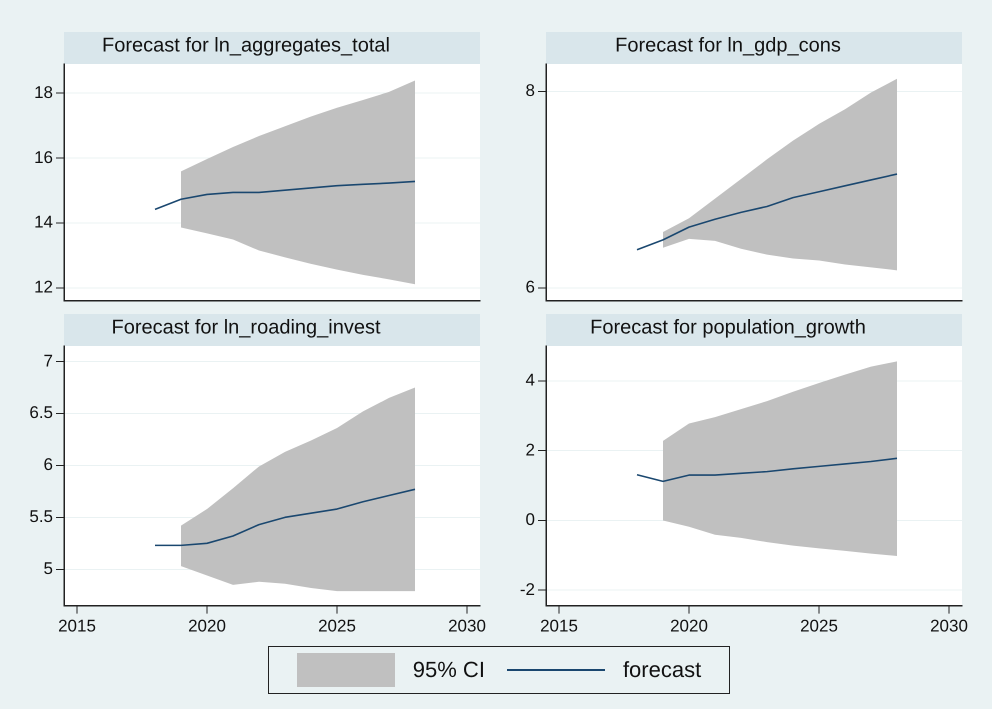 This screenshot has height=709, width=992. What do you see at coordinates (48, 360) in the screenshot?
I see `y-tick-label: 7` at bounding box center [48, 360].